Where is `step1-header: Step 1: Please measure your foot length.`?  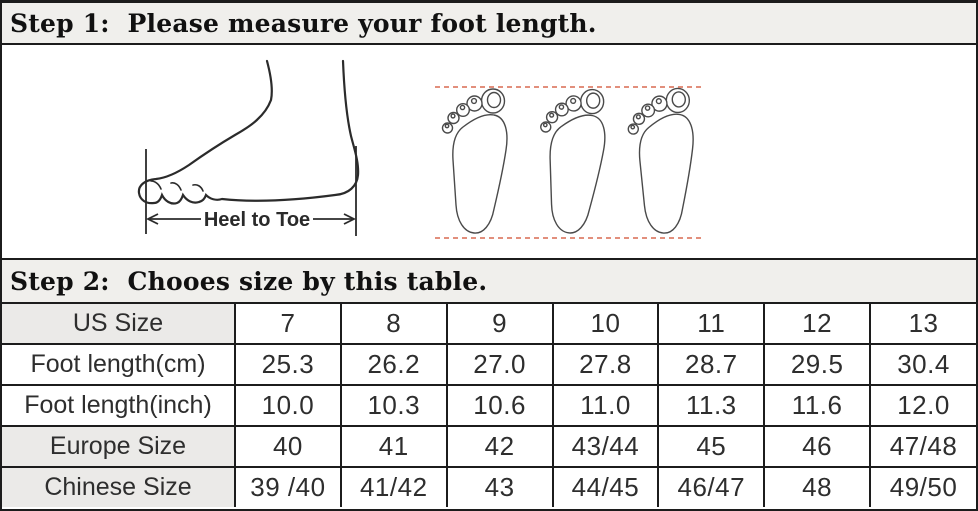
step1-header: Step 1: Please measure your foot length. is located at coordinates (489, 24).